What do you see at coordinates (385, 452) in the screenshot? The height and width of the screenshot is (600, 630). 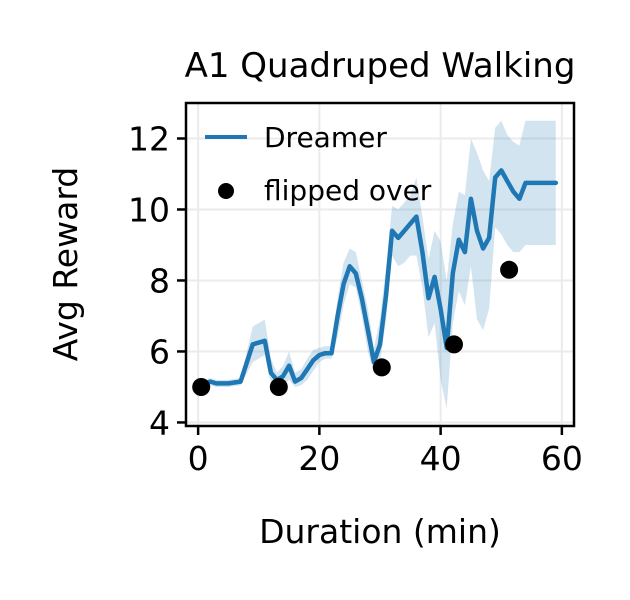 I see `x-axis-ticks: 0 20 40 60` at bounding box center [385, 452].